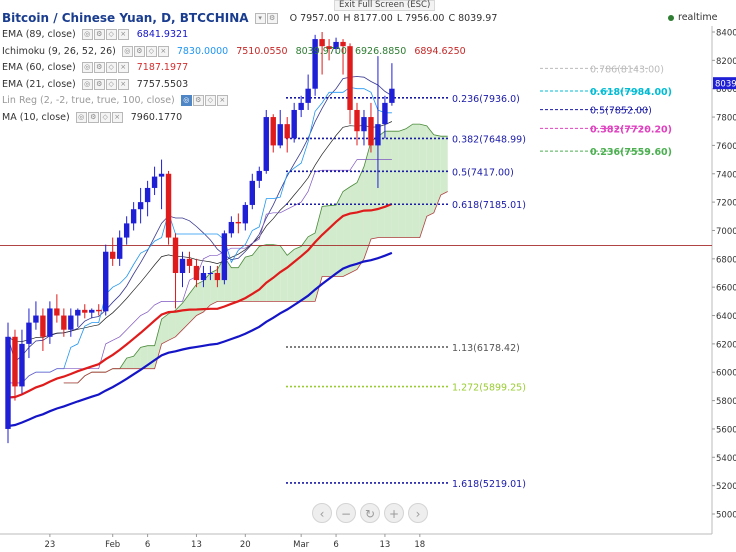 The image size is (736, 552). What do you see at coordinates (322, 513) in the screenshot?
I see `scroll-left-button: ‹` at bounding box center [322, 513].